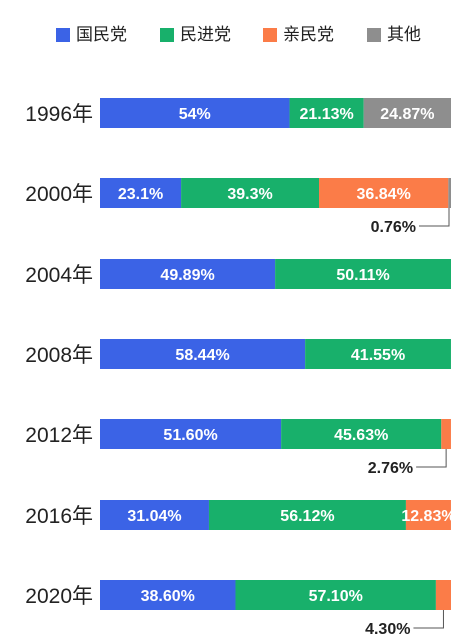  Describe the element at coordinates (101, 34) in the screenshot. I see `legend-label: 国民党` at that location.